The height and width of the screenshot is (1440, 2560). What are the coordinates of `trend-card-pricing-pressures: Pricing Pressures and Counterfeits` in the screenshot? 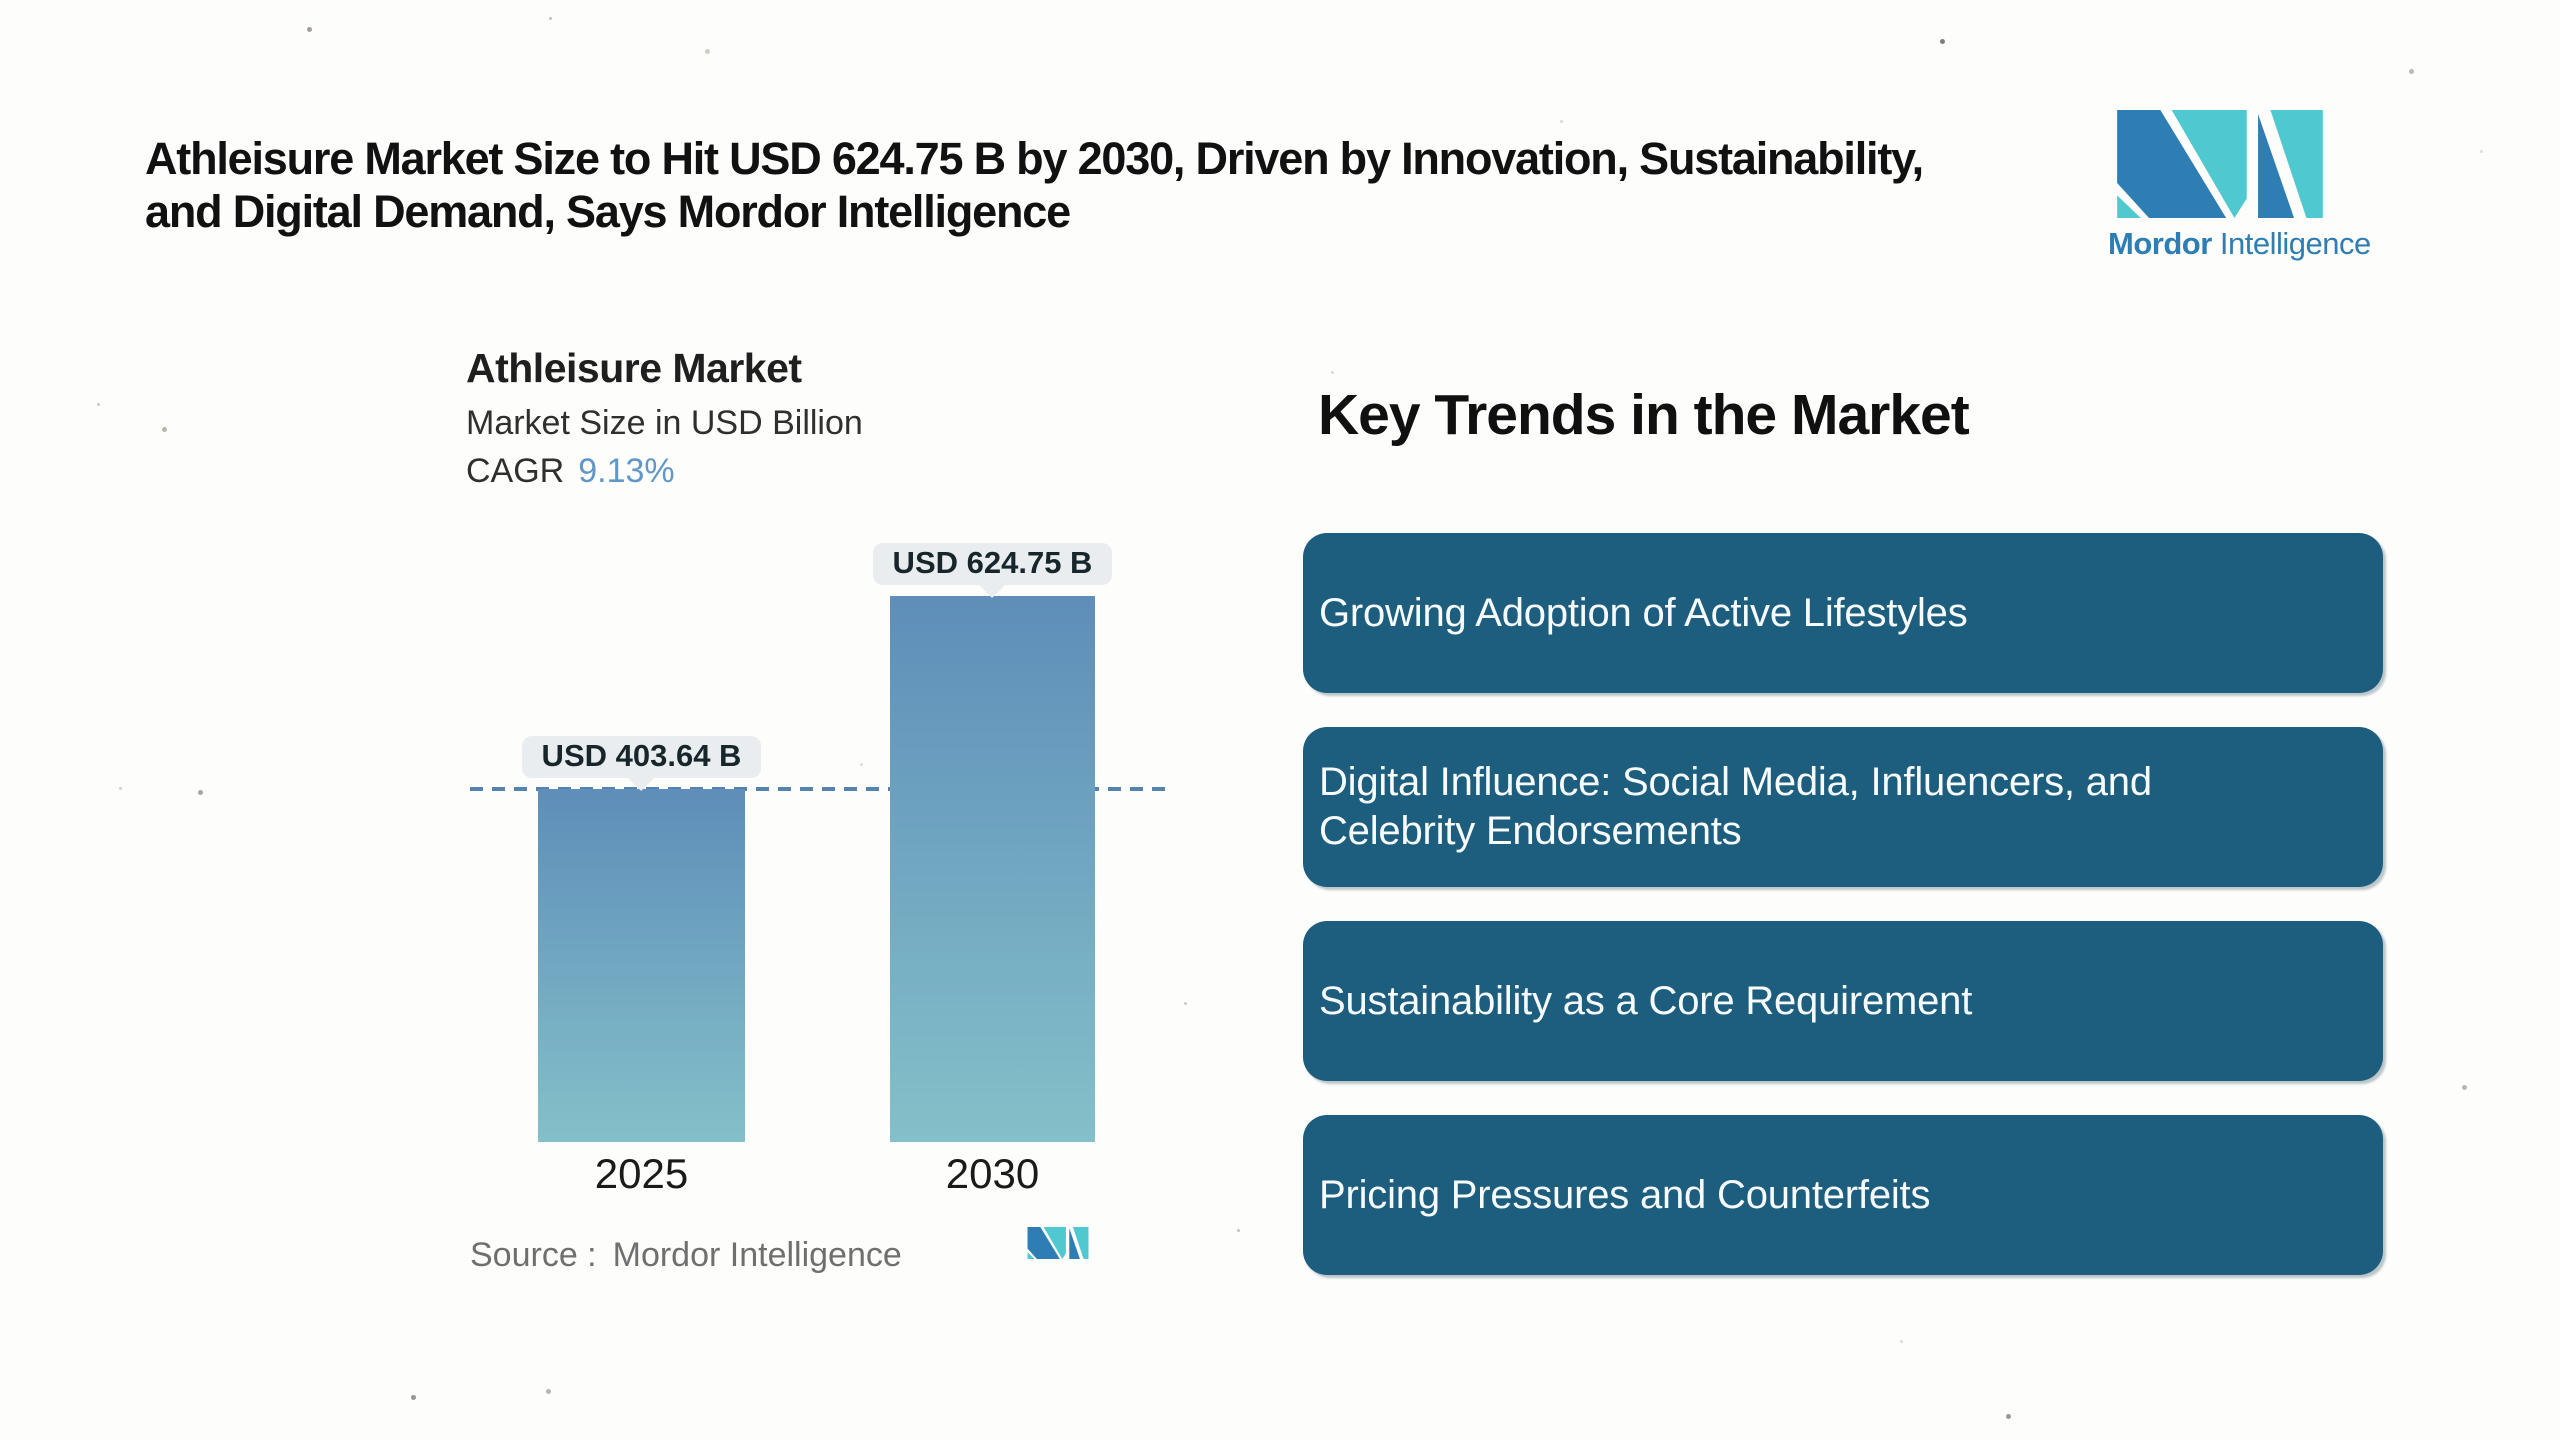 It's located at (1843, 1195).